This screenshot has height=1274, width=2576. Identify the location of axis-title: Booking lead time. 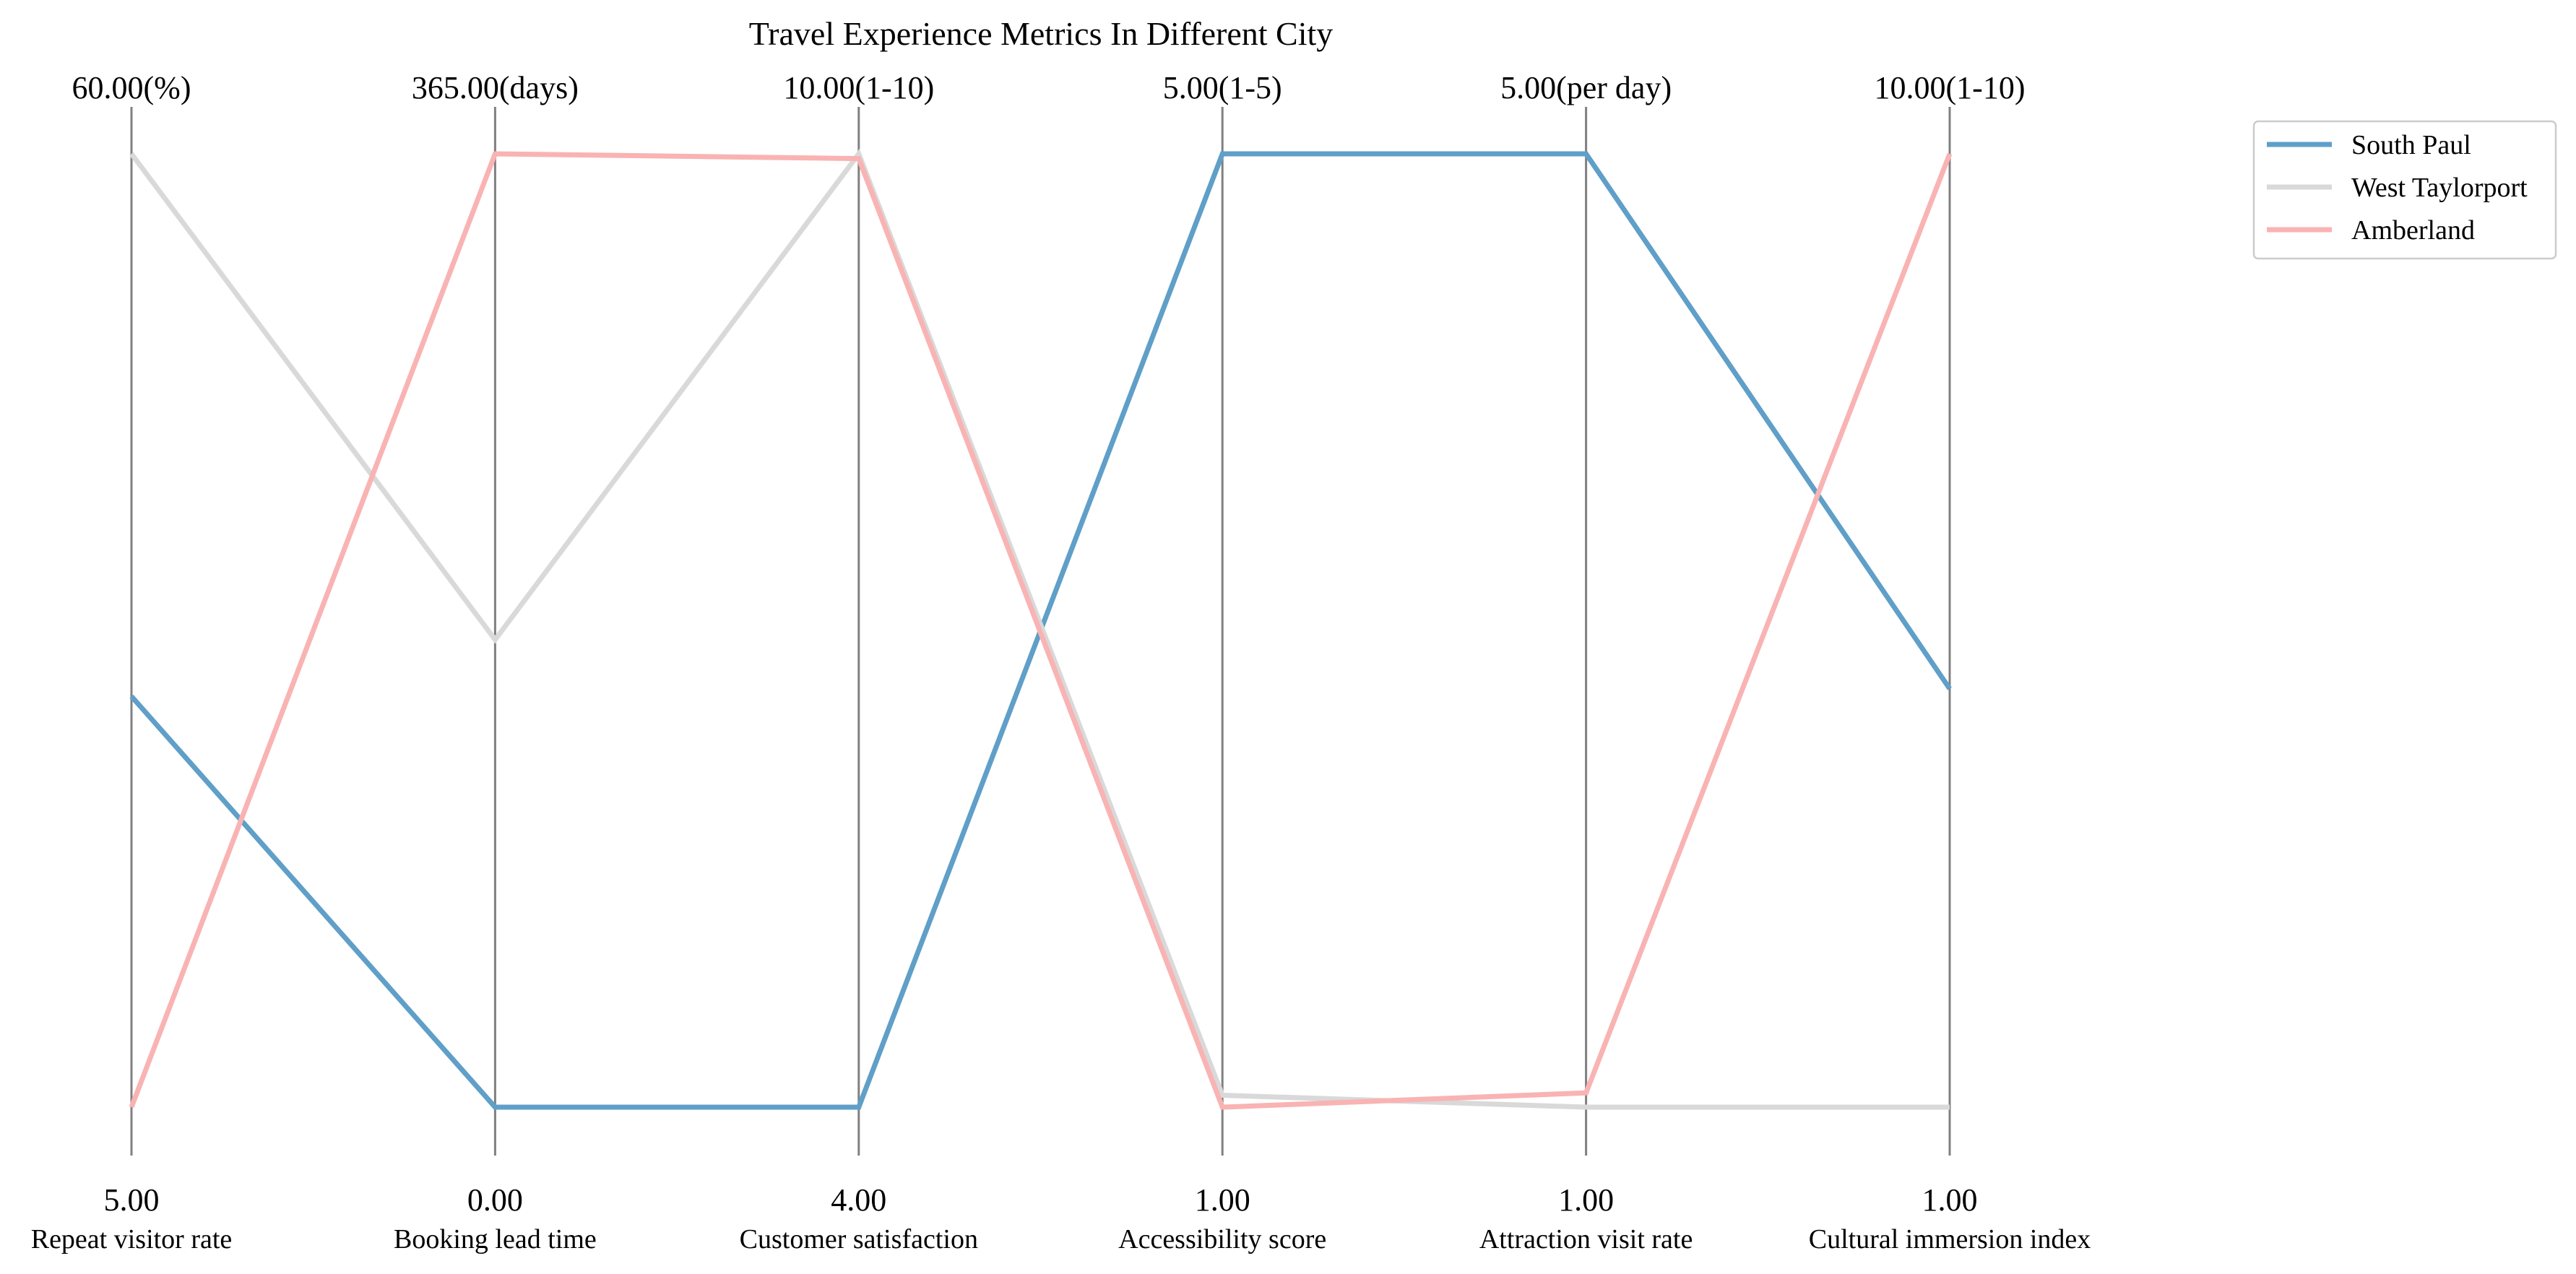
(496, 1239).